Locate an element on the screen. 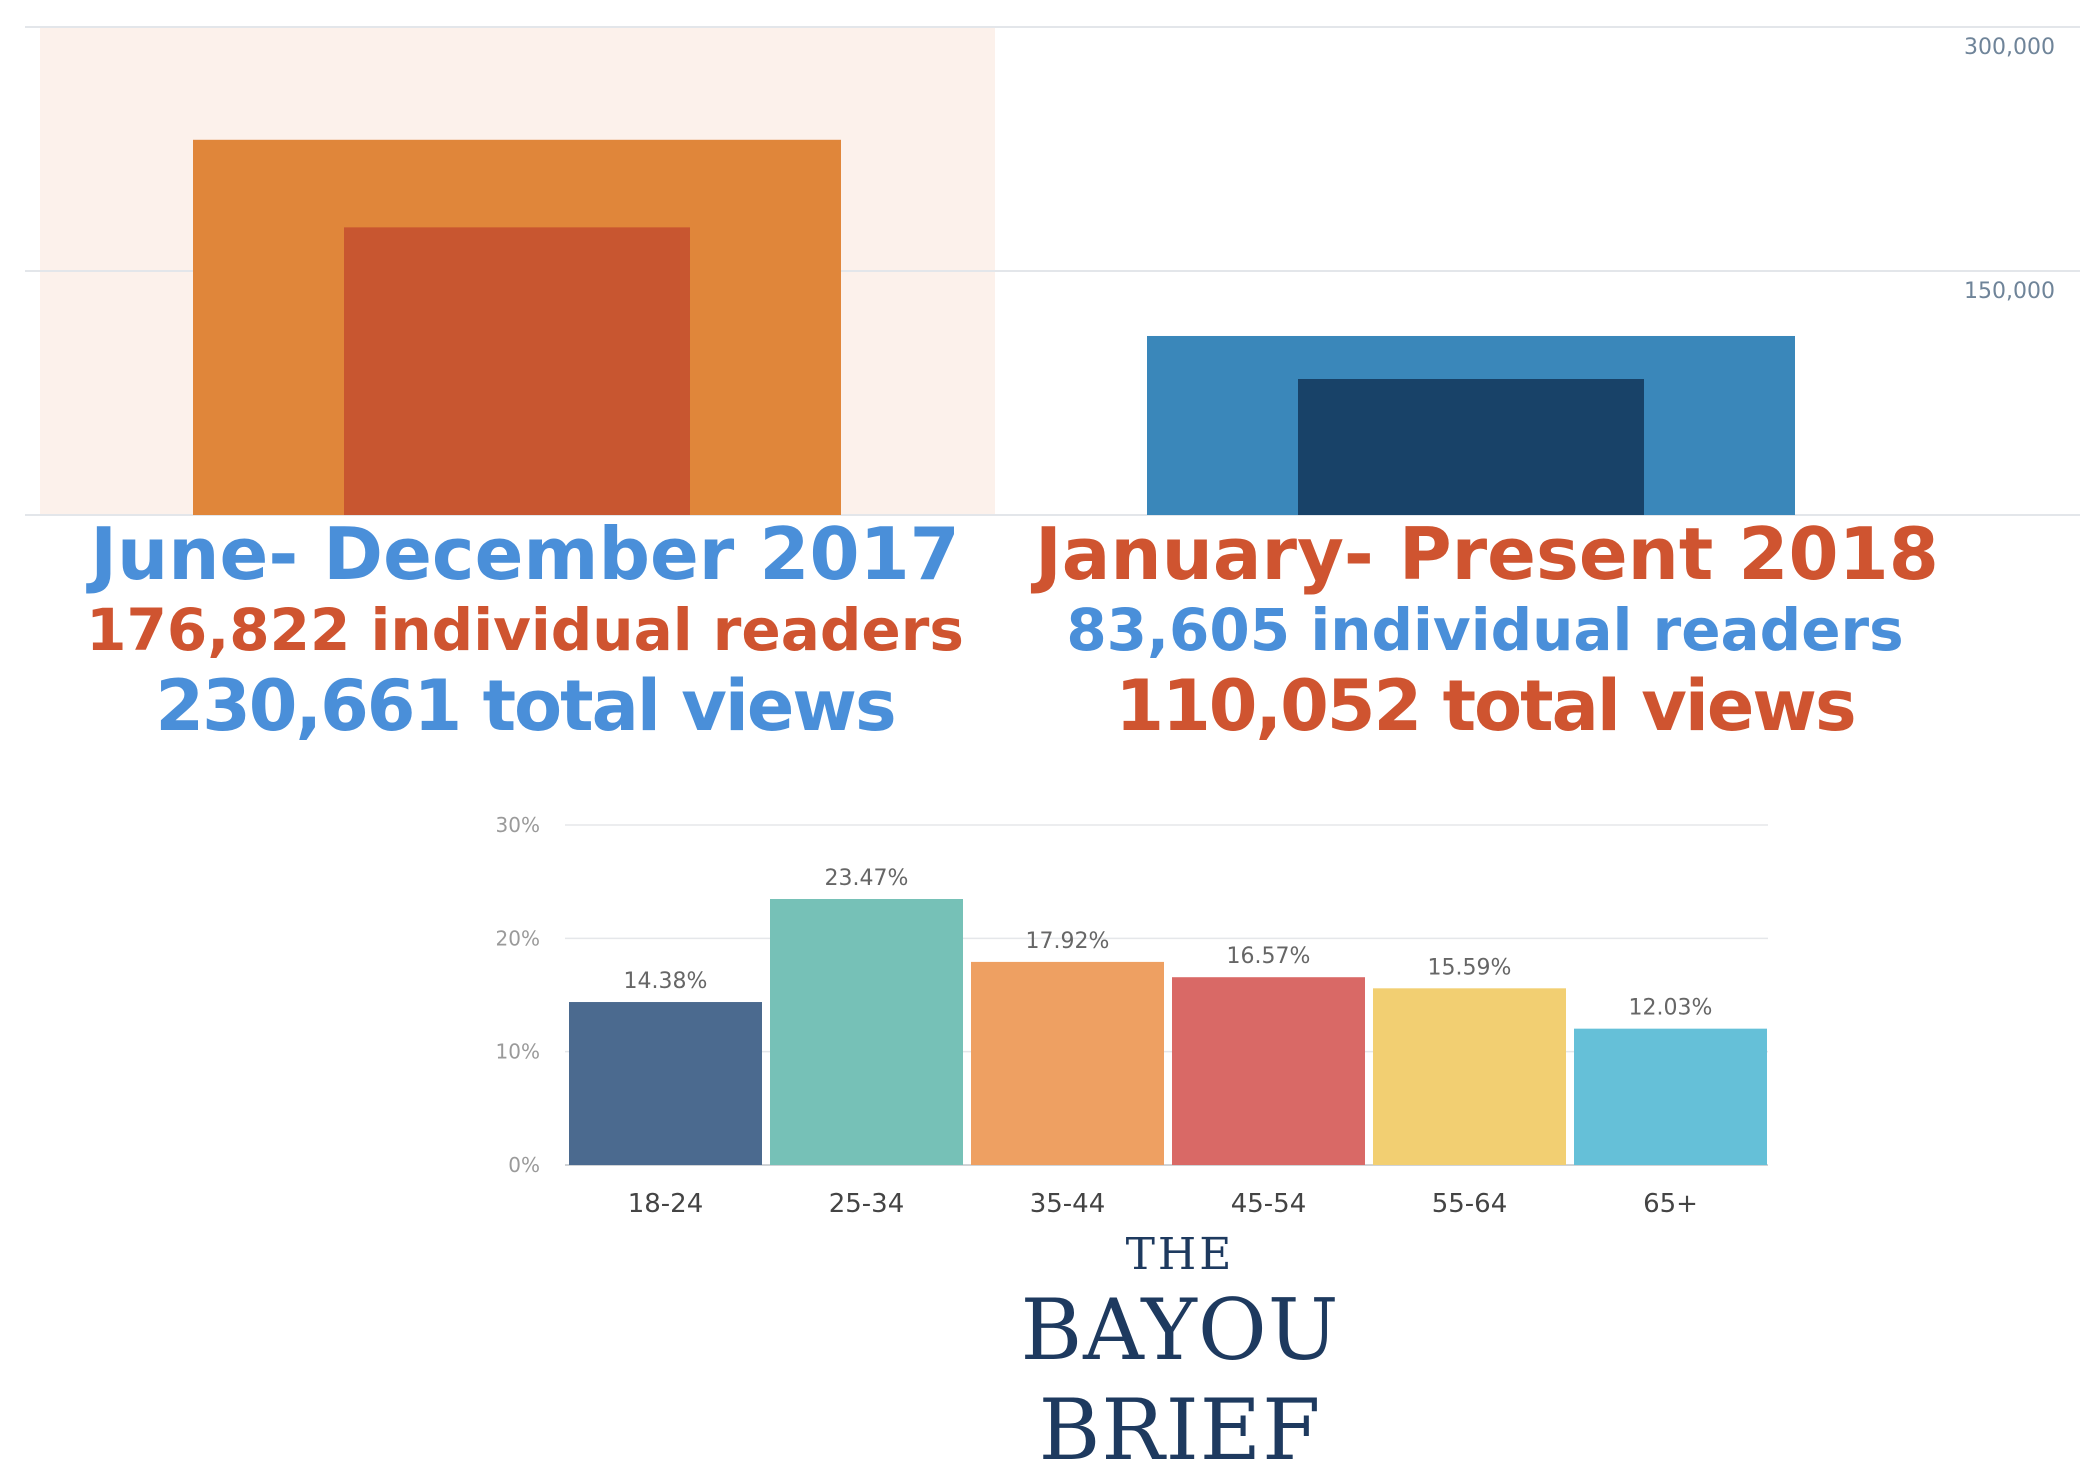  period-2018-views: 110,052 total views is located at coordinates (1485, 706).